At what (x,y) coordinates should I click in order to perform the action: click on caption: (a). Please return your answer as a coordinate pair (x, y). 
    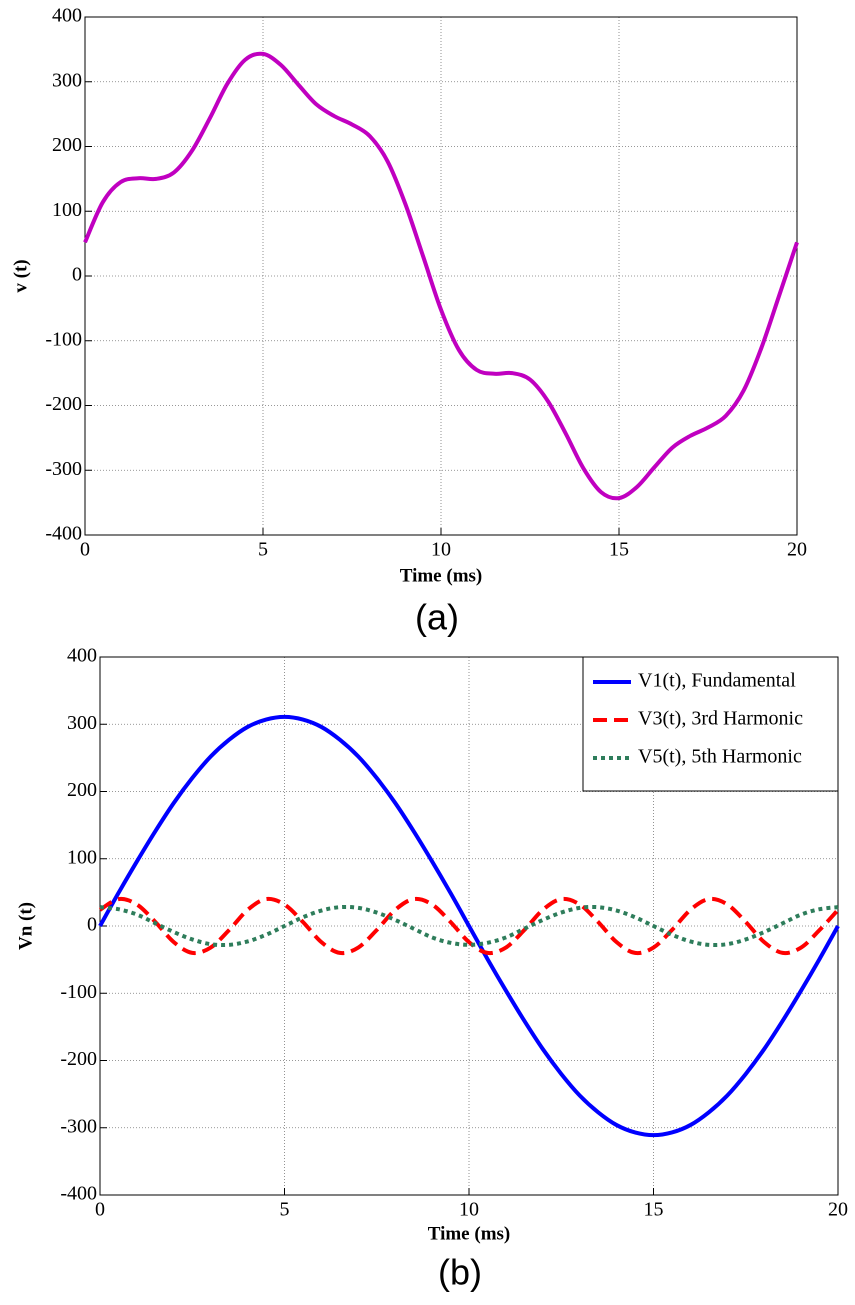
    Looking at the image, I should click on (437, 617).